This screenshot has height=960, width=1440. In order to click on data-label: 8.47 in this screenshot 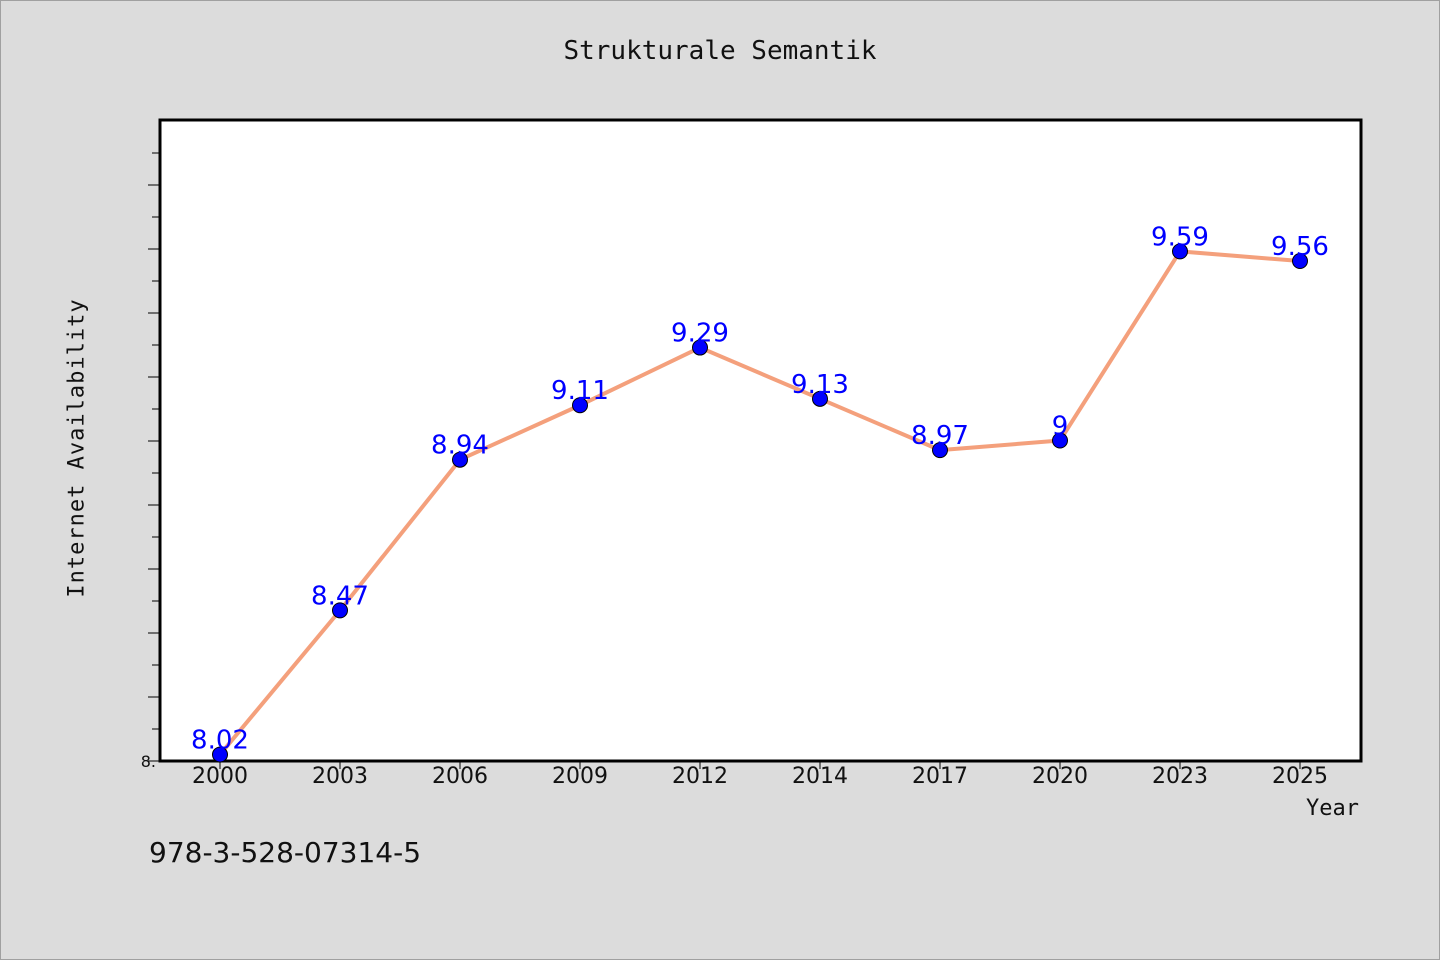, I will do `click(340, 596)`.